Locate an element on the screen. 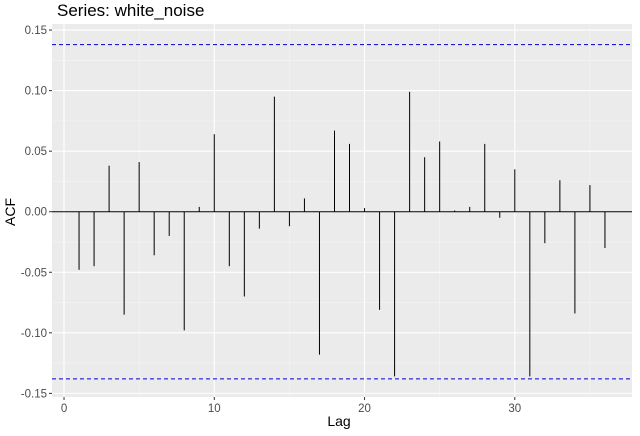 The image size is (640, 436). x-tick-label: 0 is located at coordinates (64, 409).